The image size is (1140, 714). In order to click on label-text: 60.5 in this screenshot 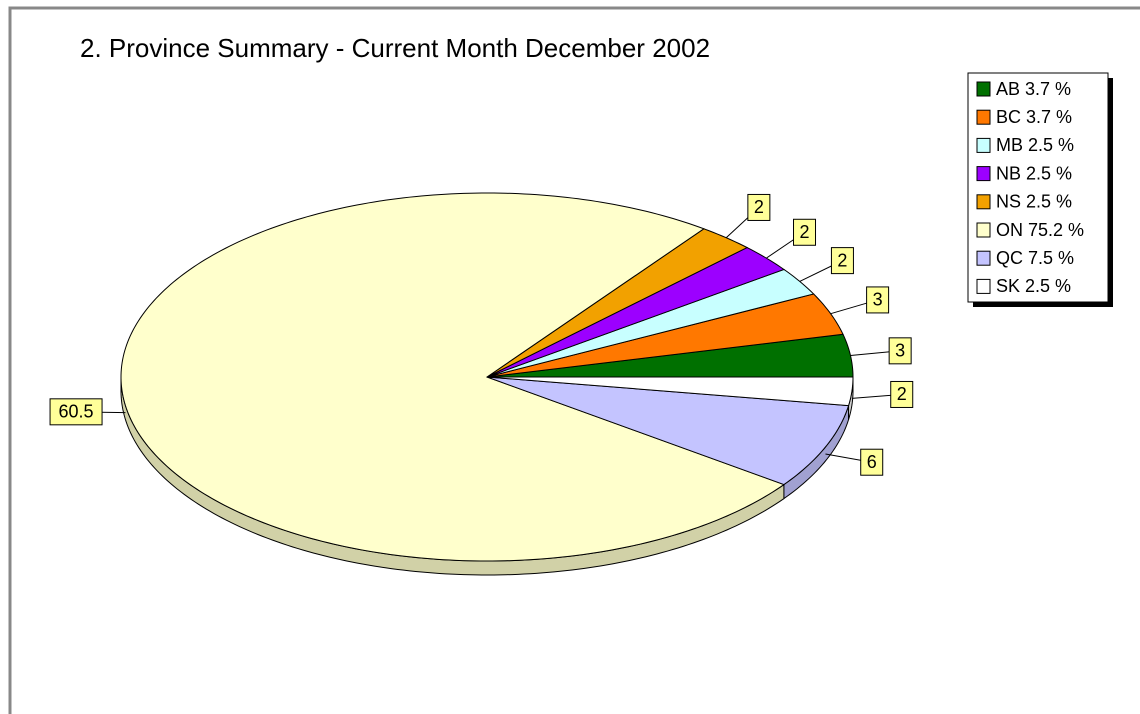, I will do `click(76, 412)`.